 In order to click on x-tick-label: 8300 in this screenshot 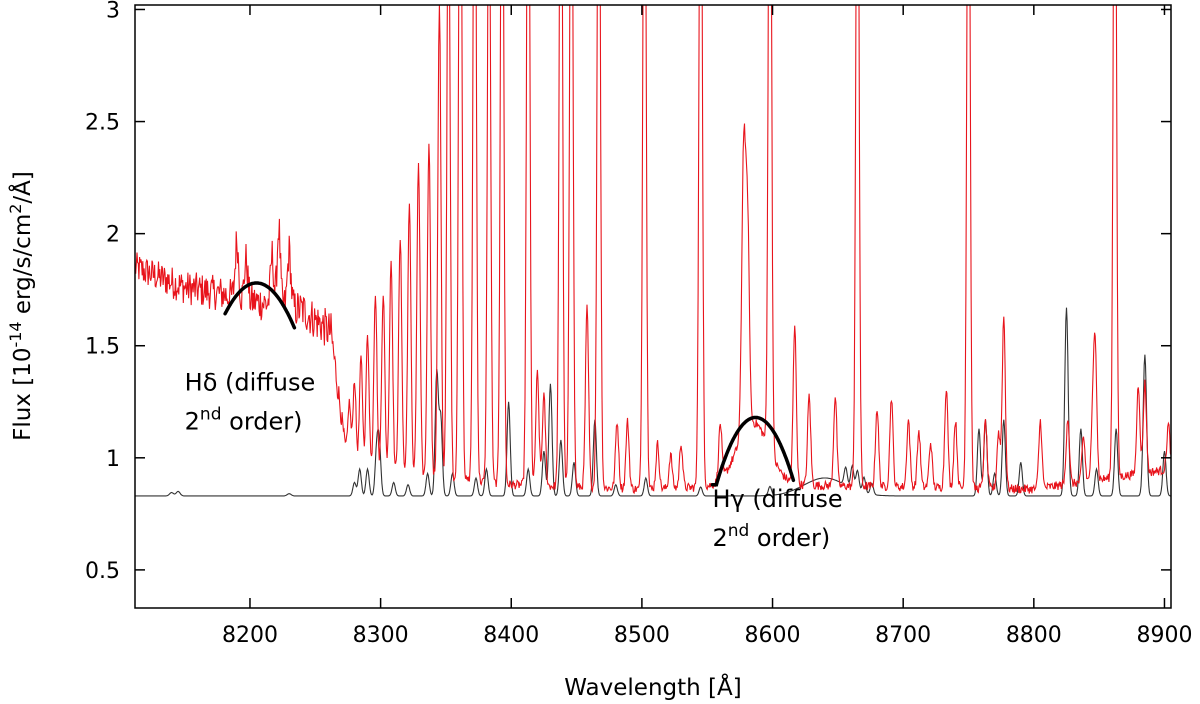, I will do `click(381, 635)`.